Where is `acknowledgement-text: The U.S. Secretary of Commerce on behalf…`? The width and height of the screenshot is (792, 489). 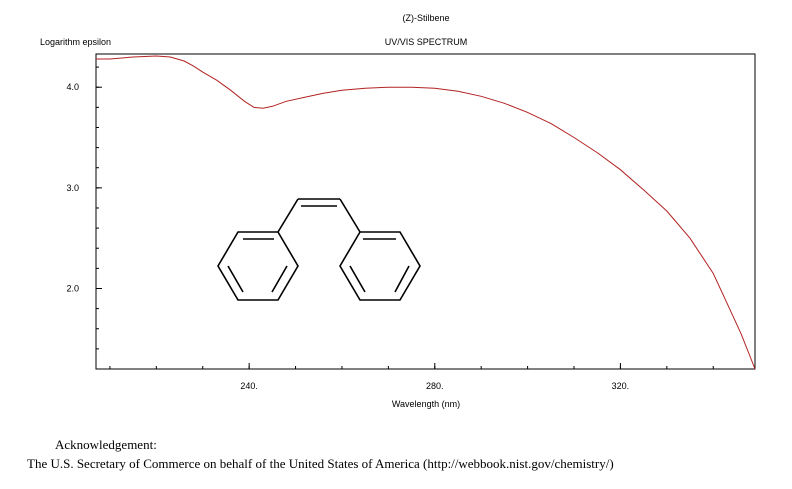
acknowledgement-text: The U.S. Secretary of Commerce on behalf… is located at coordinates (320, 463).